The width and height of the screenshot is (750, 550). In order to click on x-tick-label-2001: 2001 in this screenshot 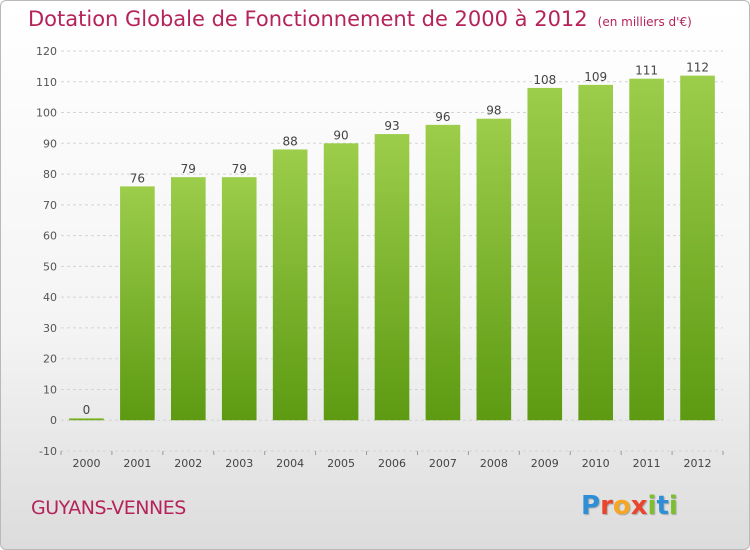, I will do `click(137, 463)`.